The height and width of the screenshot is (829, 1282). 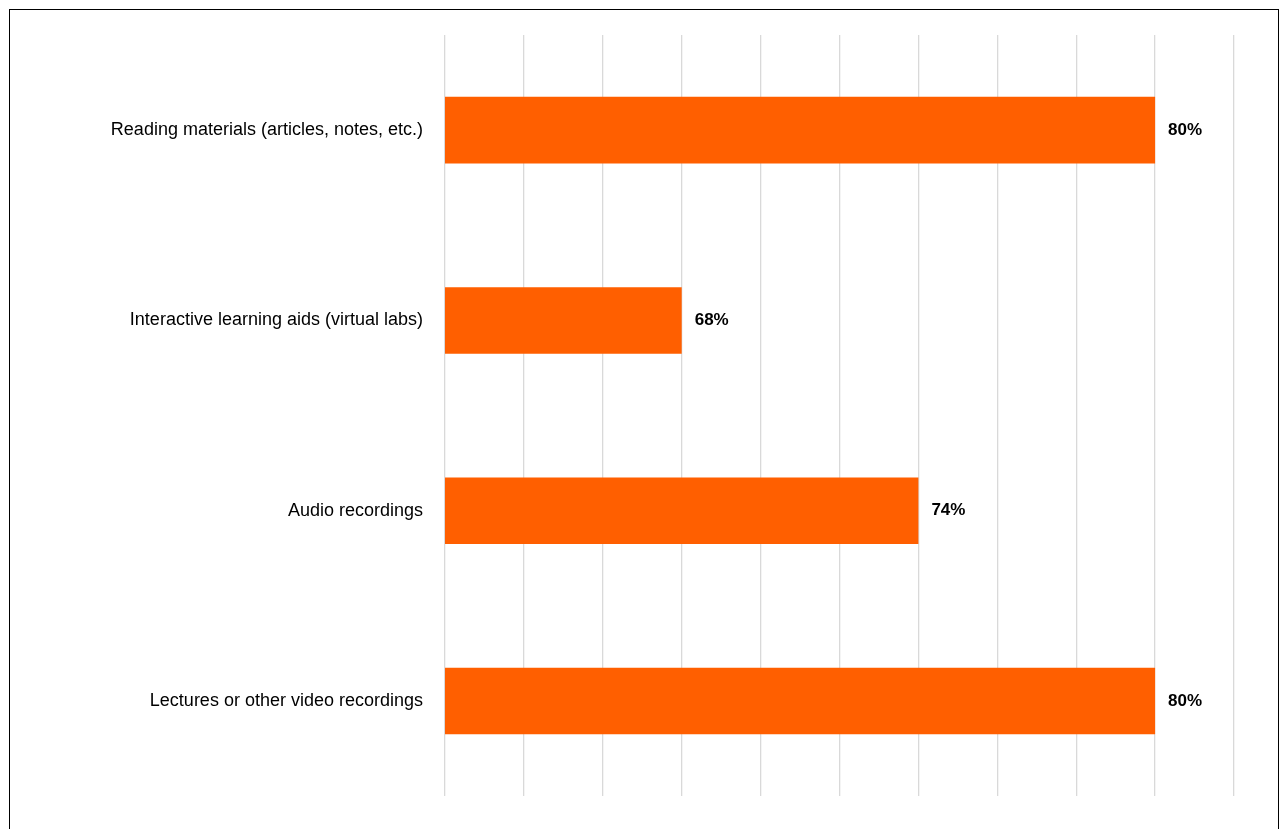 I want to click on y-tick-label: Audio recordings, so click(x=355, y=509).